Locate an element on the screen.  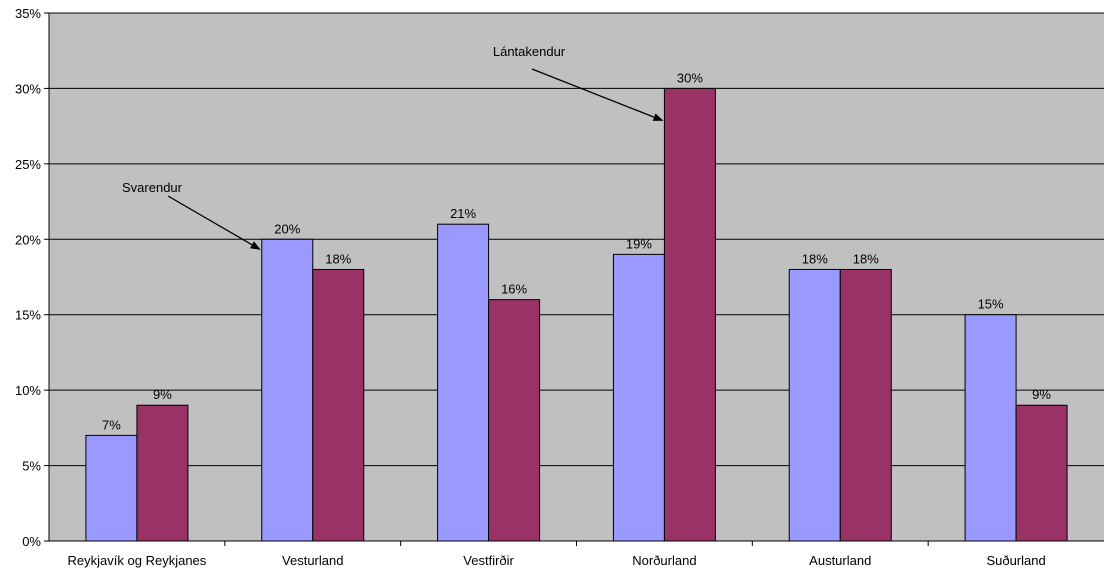
x-tick-label: Vestfirðir is located at coordinates (488, 560).